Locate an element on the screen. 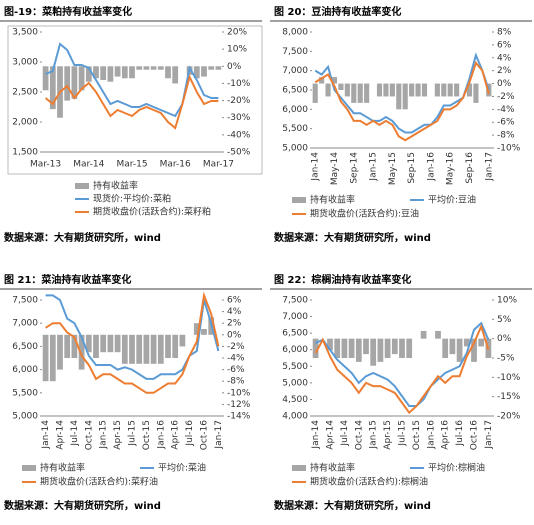 This screenshot has width=534, height=525. y2-tick-label: -10% is located at coordinates (509, 378).